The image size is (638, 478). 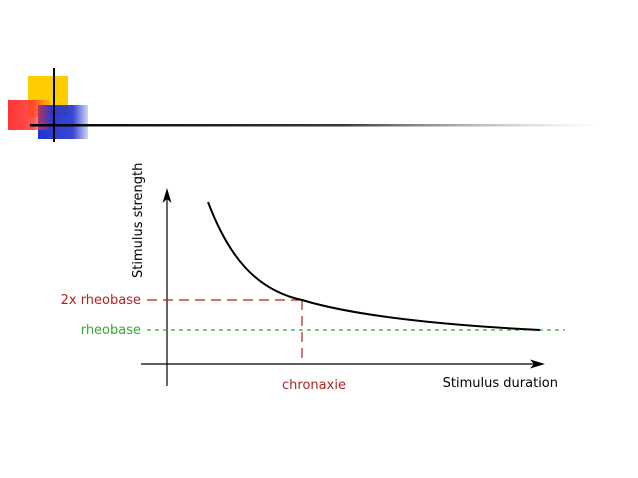 I want to click on rheobase-label: rheobase, so click(x=111, y=330).